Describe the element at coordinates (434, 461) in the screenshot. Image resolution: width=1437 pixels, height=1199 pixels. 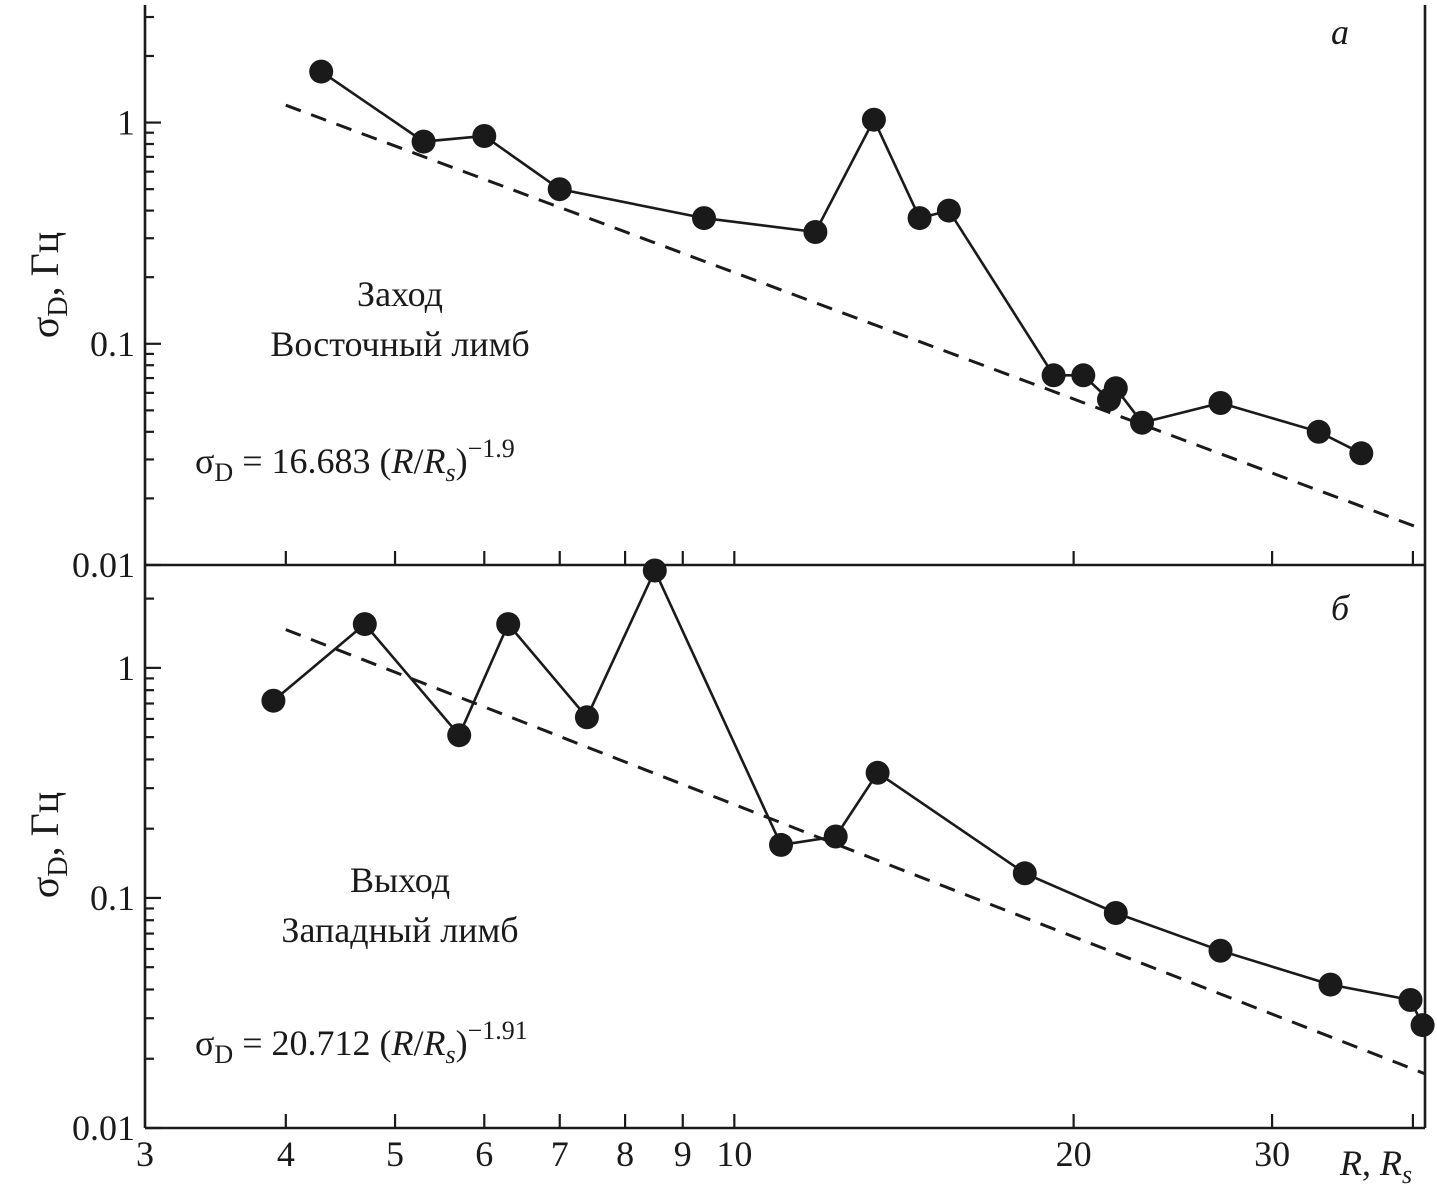
I see `panel-a-formula-rs: R` at that location.